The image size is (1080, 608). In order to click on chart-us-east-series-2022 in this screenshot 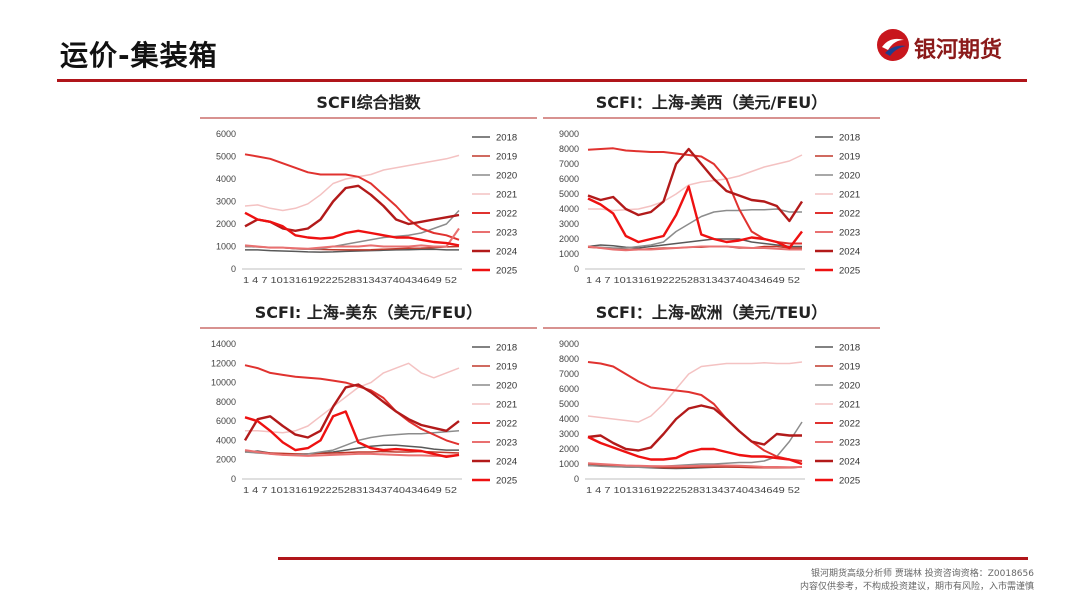, I will do `click(352, 405)`.